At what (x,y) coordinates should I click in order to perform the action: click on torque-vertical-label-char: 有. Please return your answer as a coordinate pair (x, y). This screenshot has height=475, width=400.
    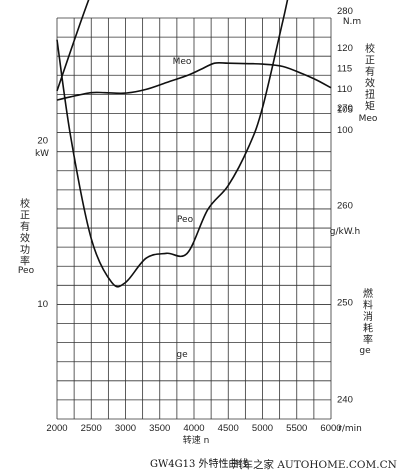
    Looking at the image, I should click on (370, 71).